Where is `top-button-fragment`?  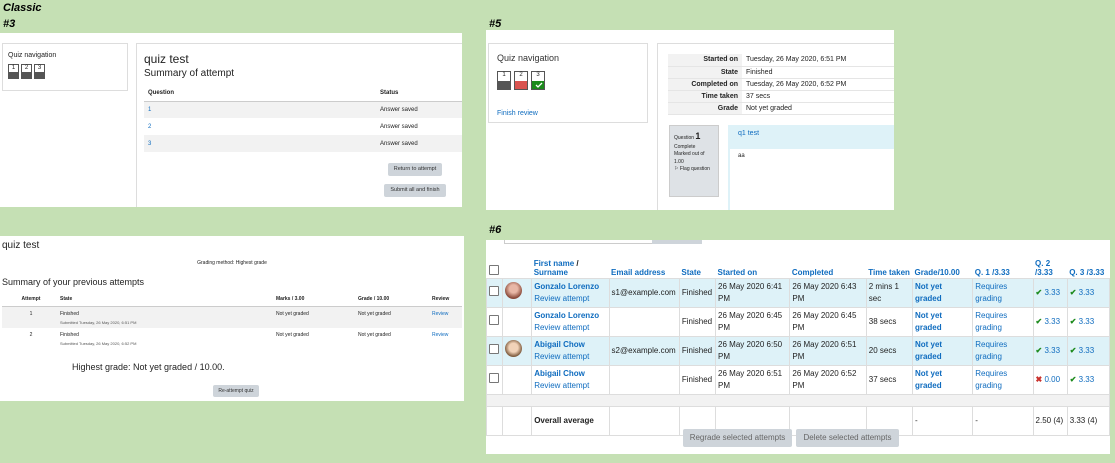
top-button-fragment is located at coordinates (677, 242).